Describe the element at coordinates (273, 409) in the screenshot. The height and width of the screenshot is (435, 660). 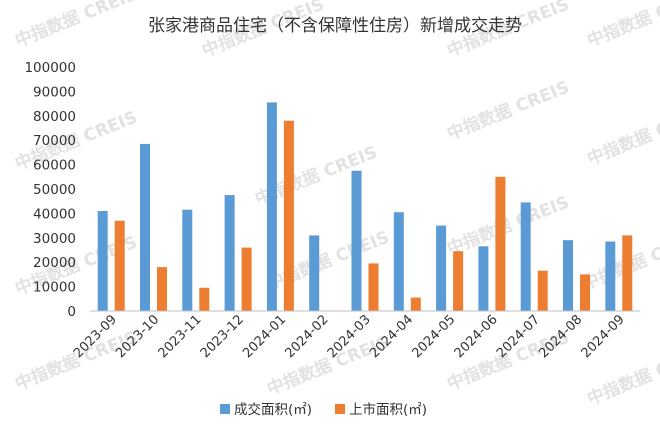
I see `legend-label: 成交面积(㎡)` at that location.